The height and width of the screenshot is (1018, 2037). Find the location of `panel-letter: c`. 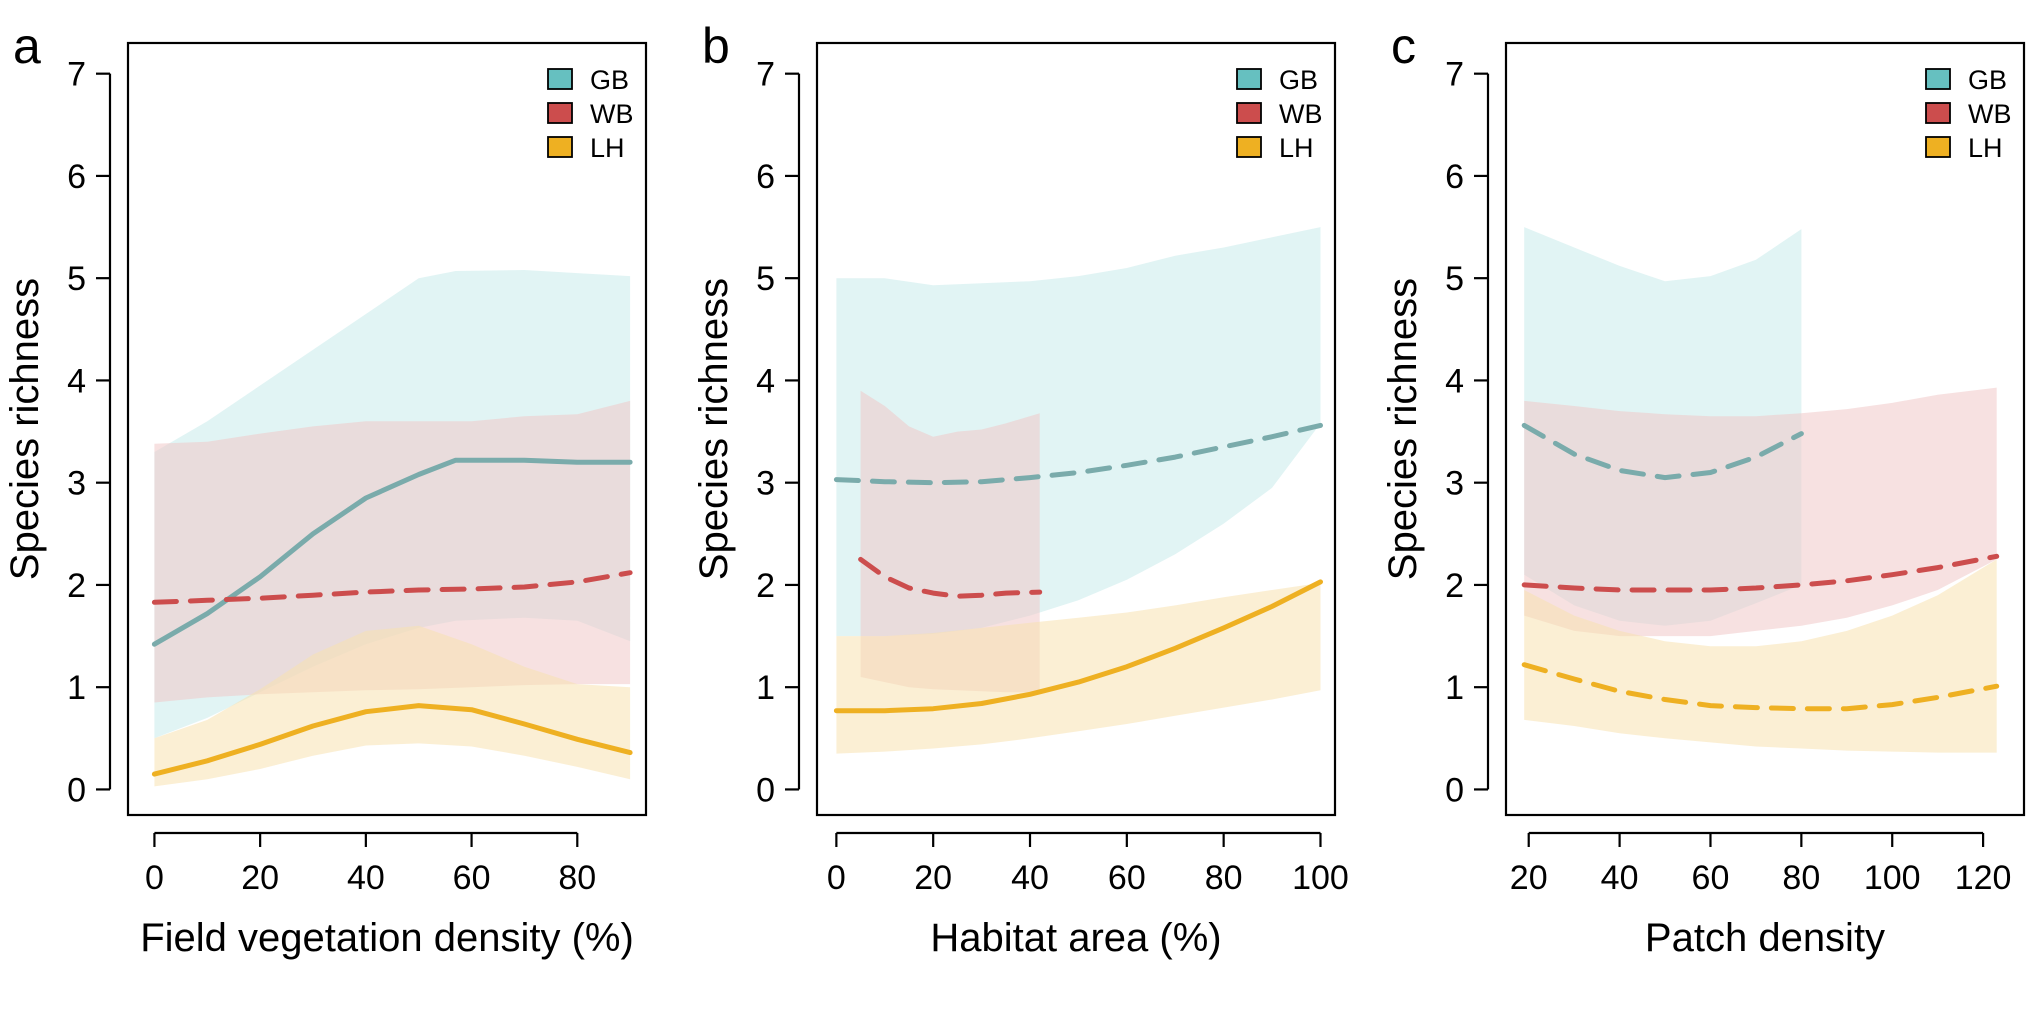

panel-letter: c is located at coordinates (1403, 46).